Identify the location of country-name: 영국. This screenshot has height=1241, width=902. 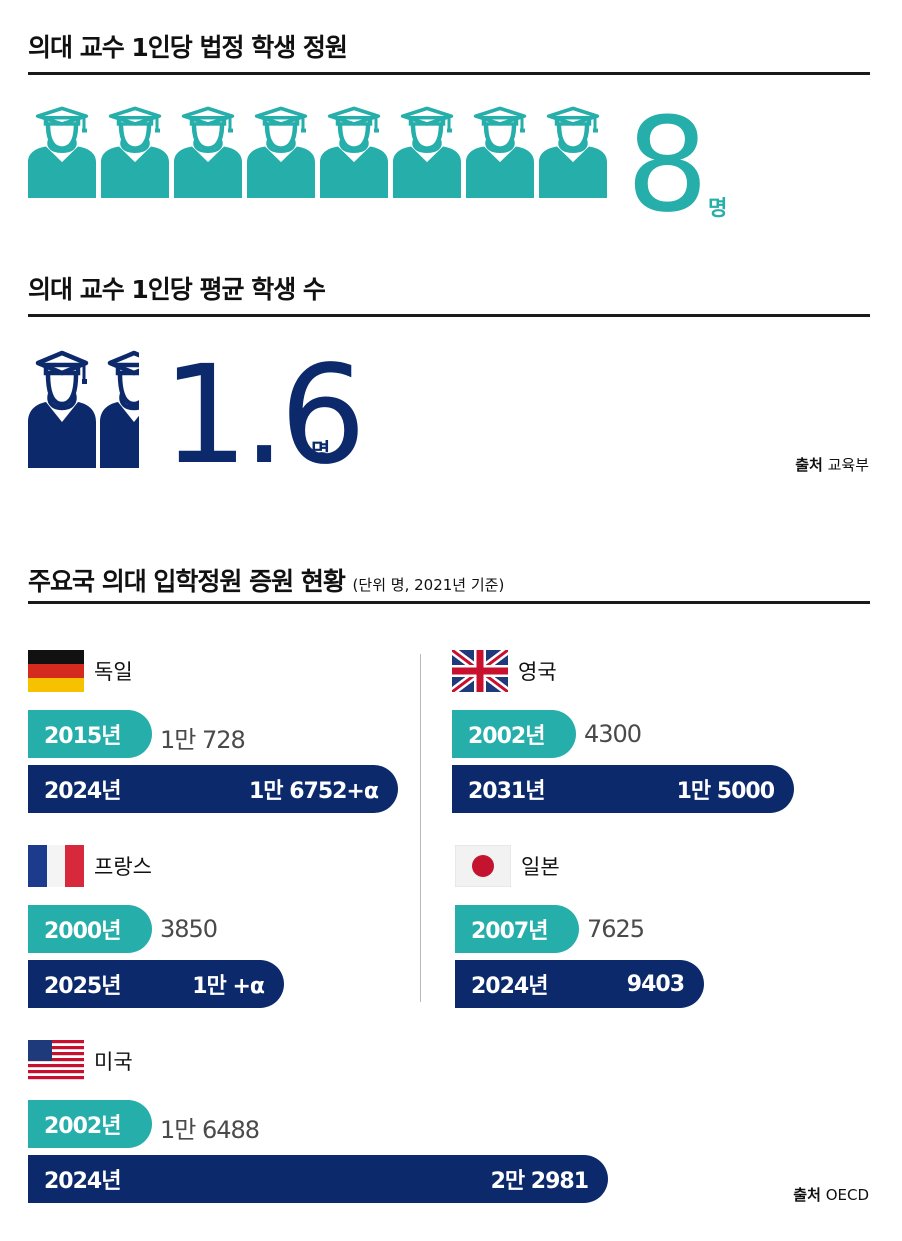
(537, 672).